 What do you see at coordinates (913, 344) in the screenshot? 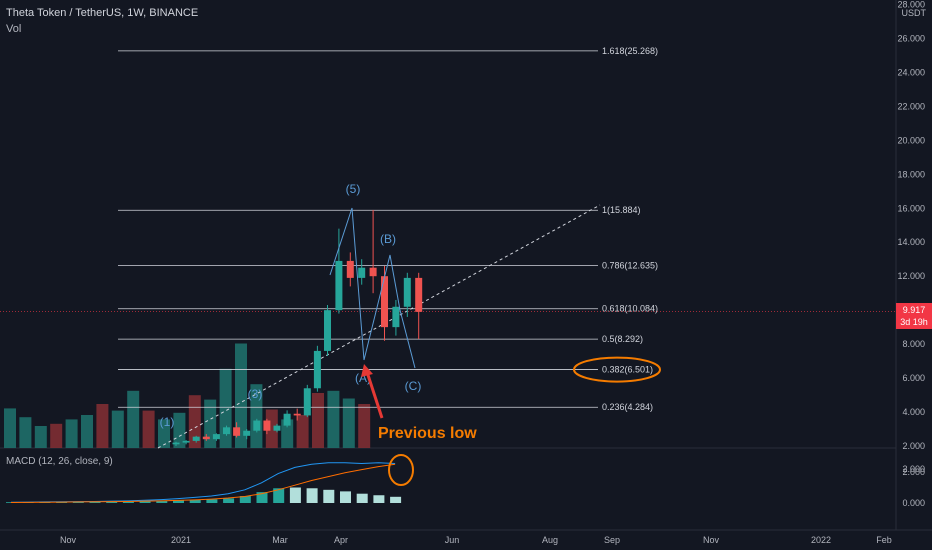
I see `y-tick-label: 8.000` at bounding box center [913, 344].